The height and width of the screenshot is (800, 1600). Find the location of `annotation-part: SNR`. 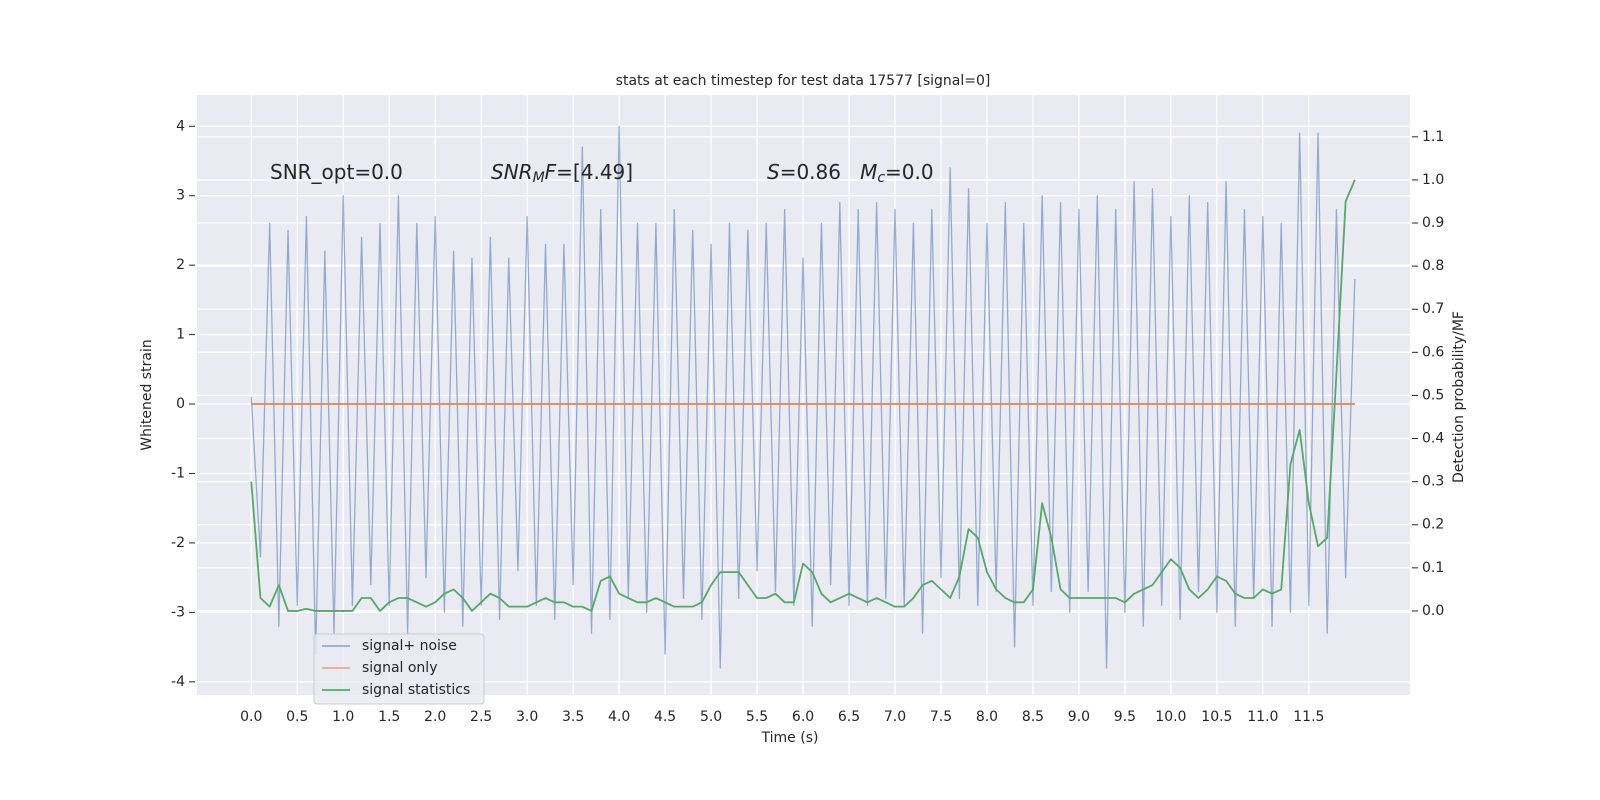

annotation-part: SNR is located at coordinates (512, 172).